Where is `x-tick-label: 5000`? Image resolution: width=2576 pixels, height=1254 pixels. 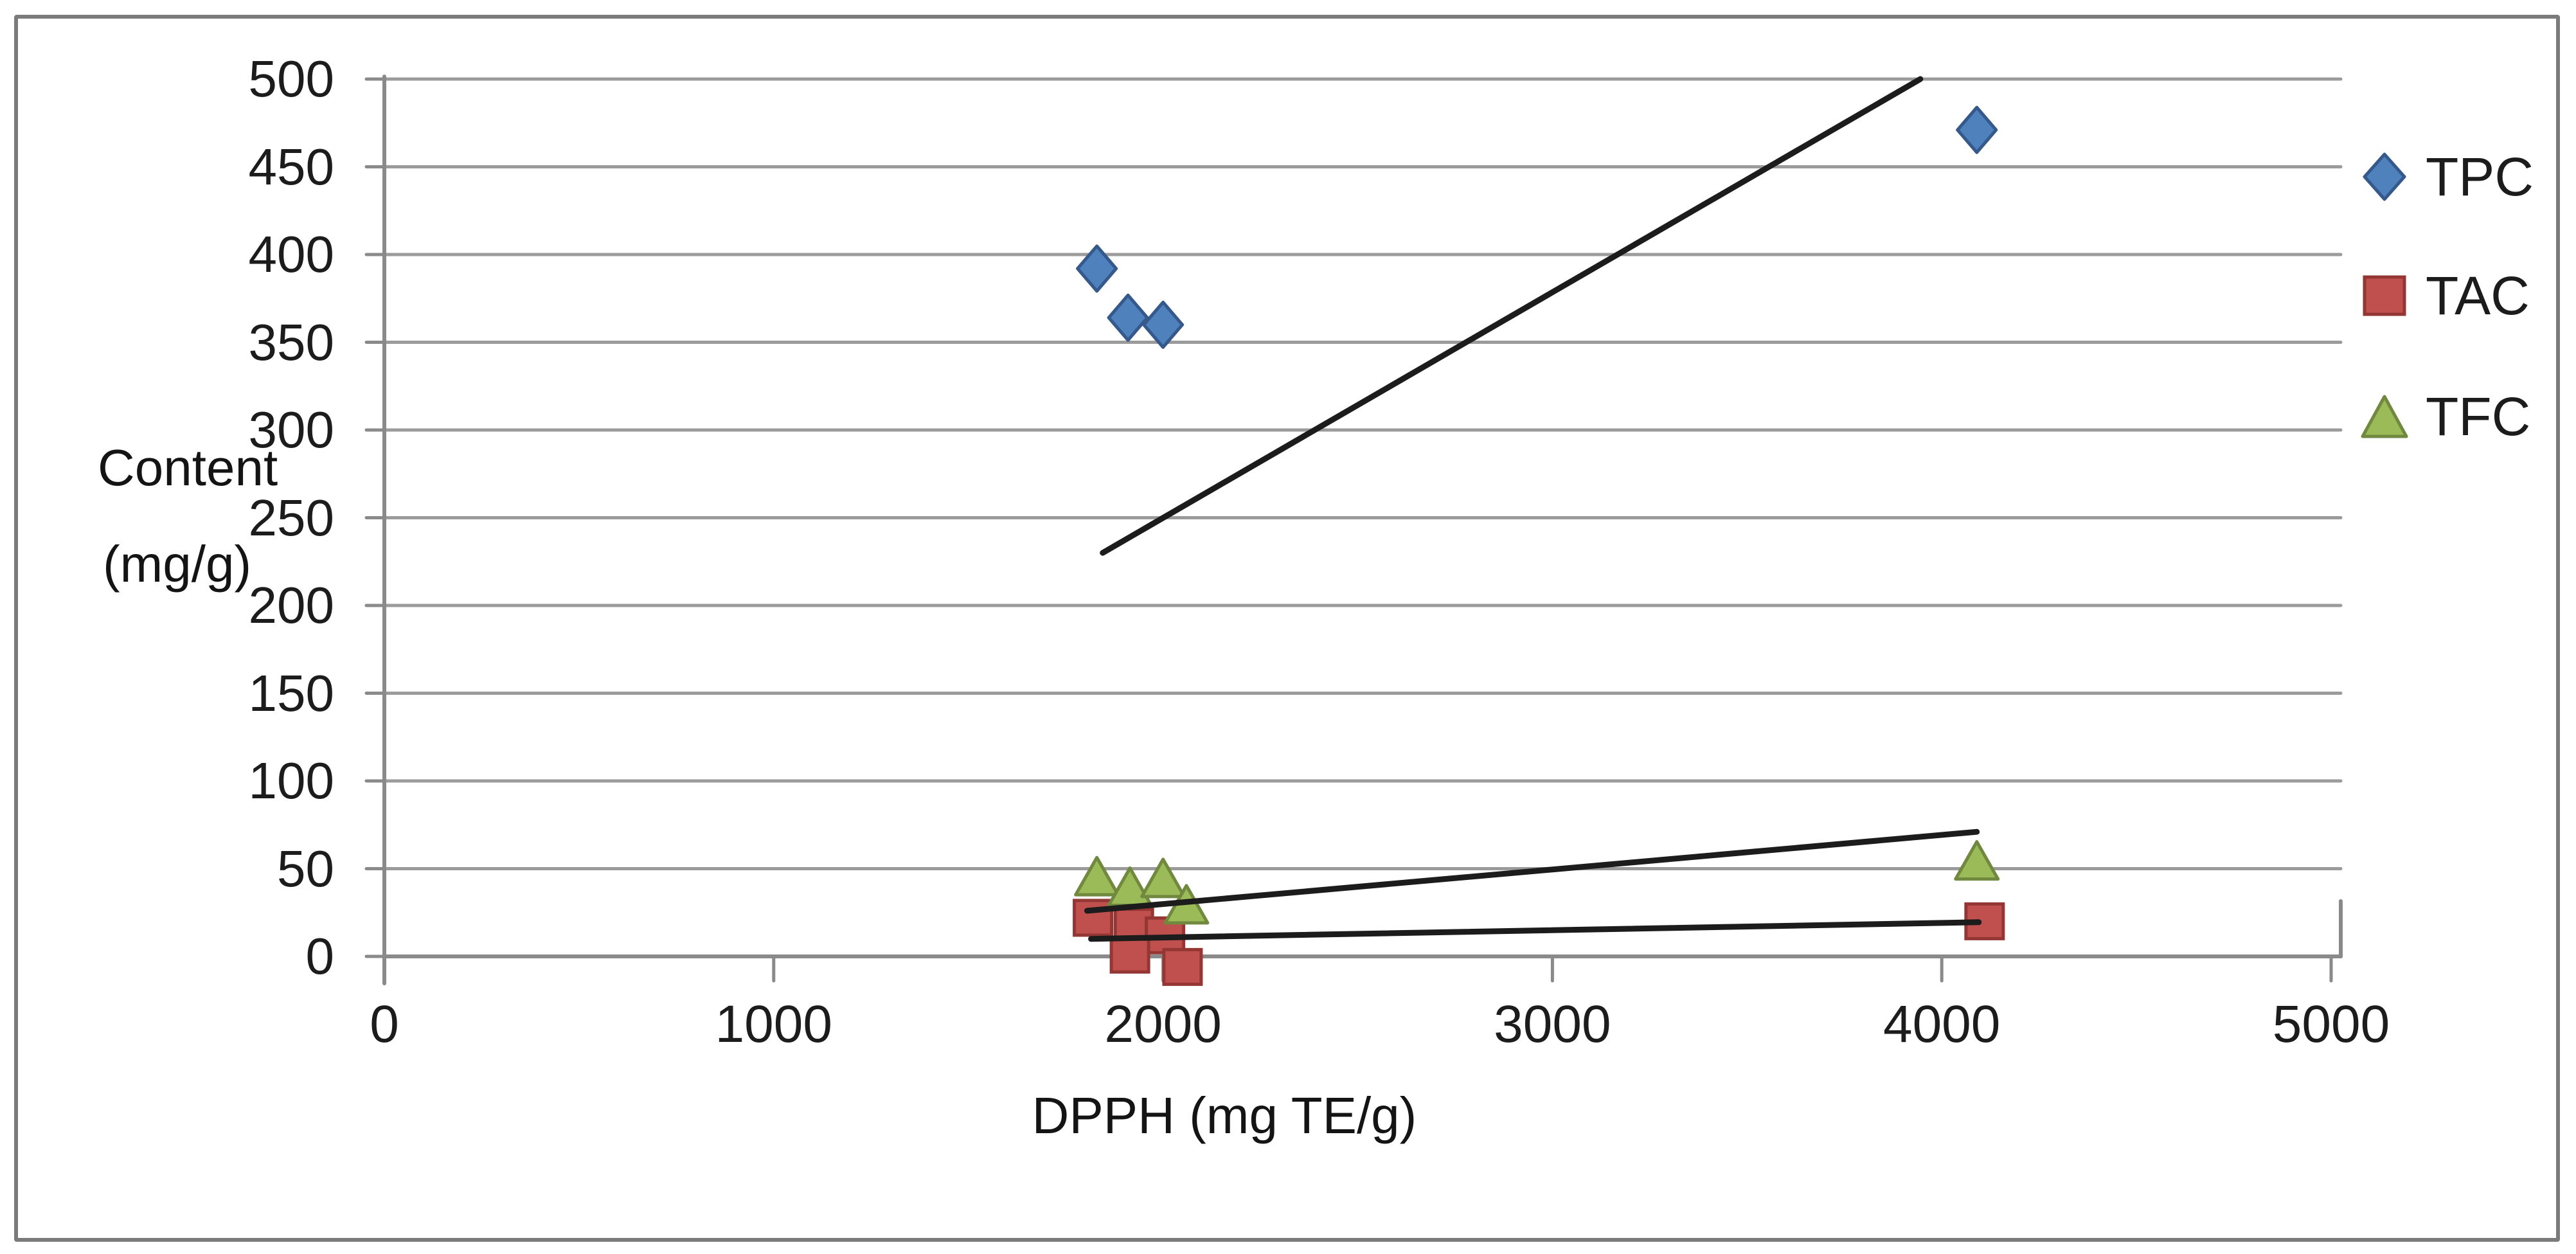
x-tick-label: 5000 is located at coordinates (2331, 1024).